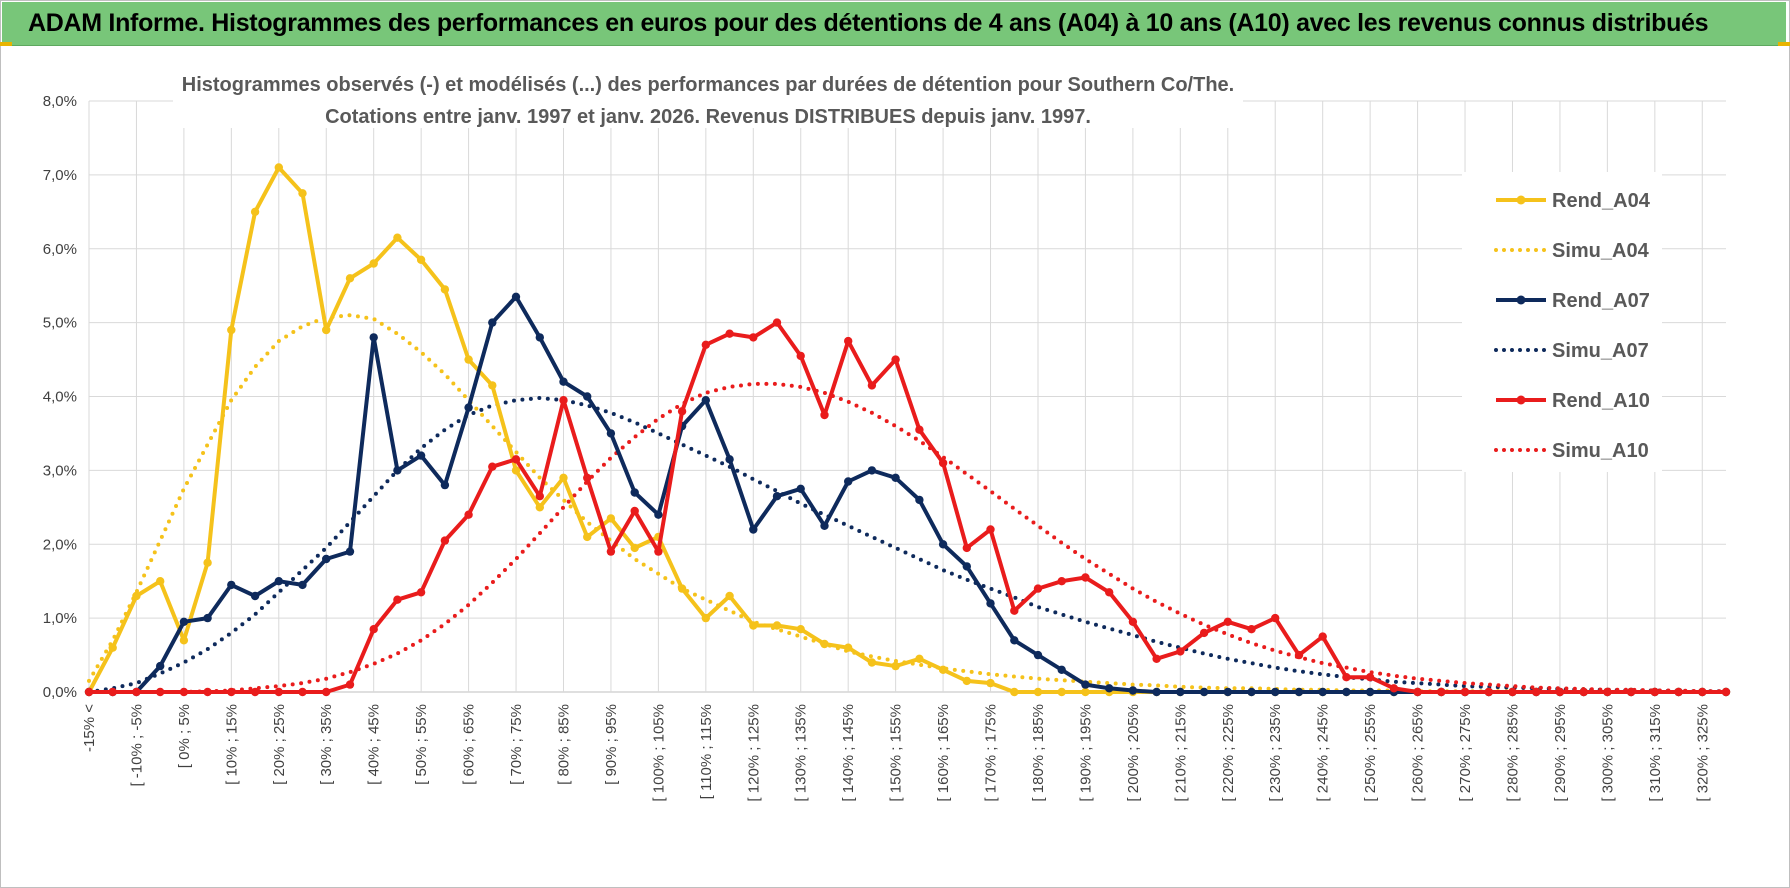  I want to click on corner-mark-left, so click(6, 44).